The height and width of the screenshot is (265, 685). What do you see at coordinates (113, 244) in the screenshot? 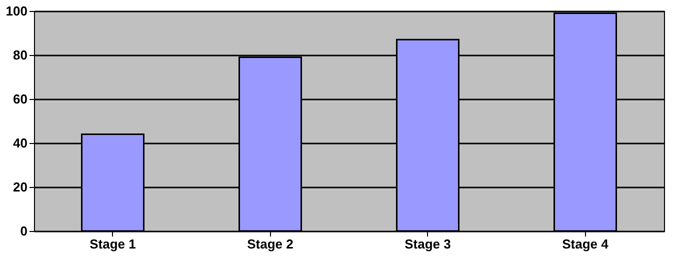
I see `x-tick-label: Stage 1` at bounding box center [113, 244].